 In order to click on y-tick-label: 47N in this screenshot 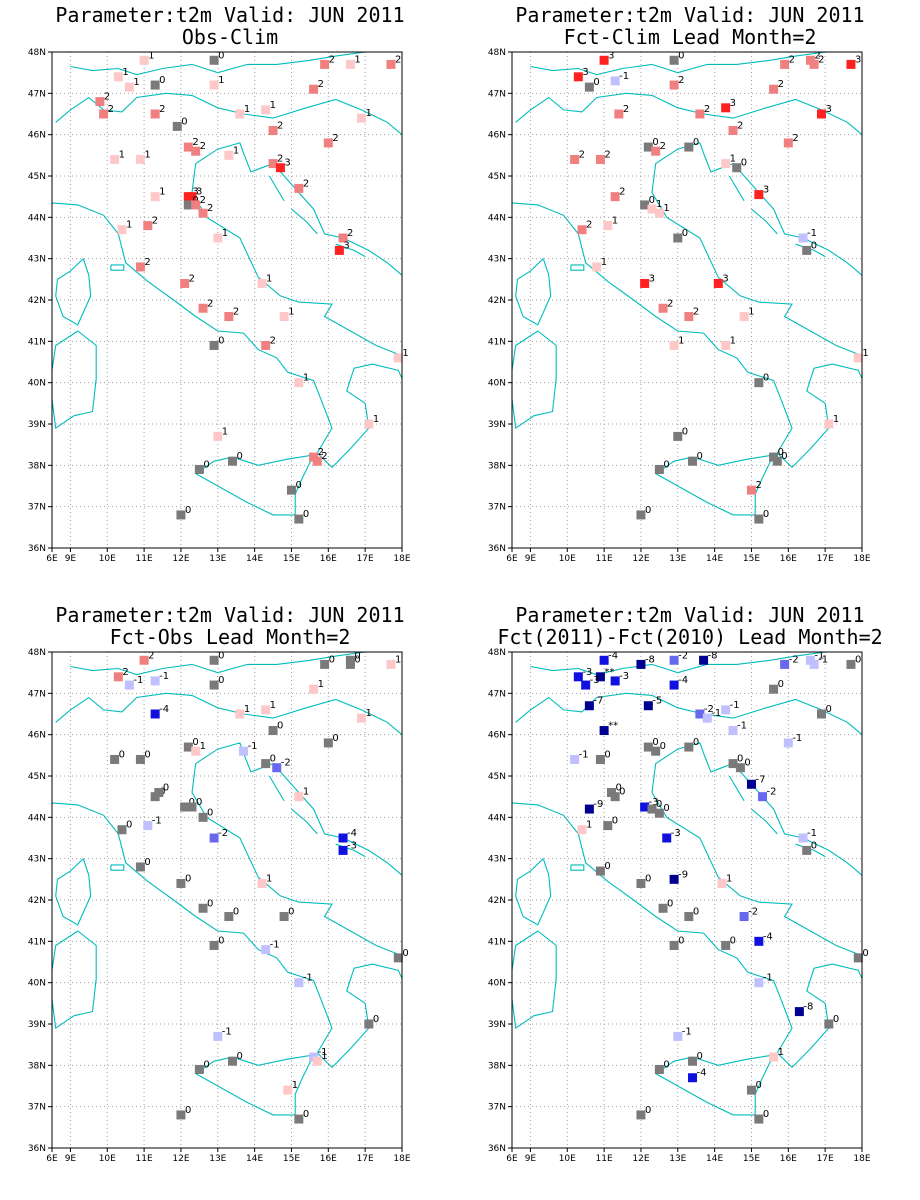, I will do `click(37, 694)`.